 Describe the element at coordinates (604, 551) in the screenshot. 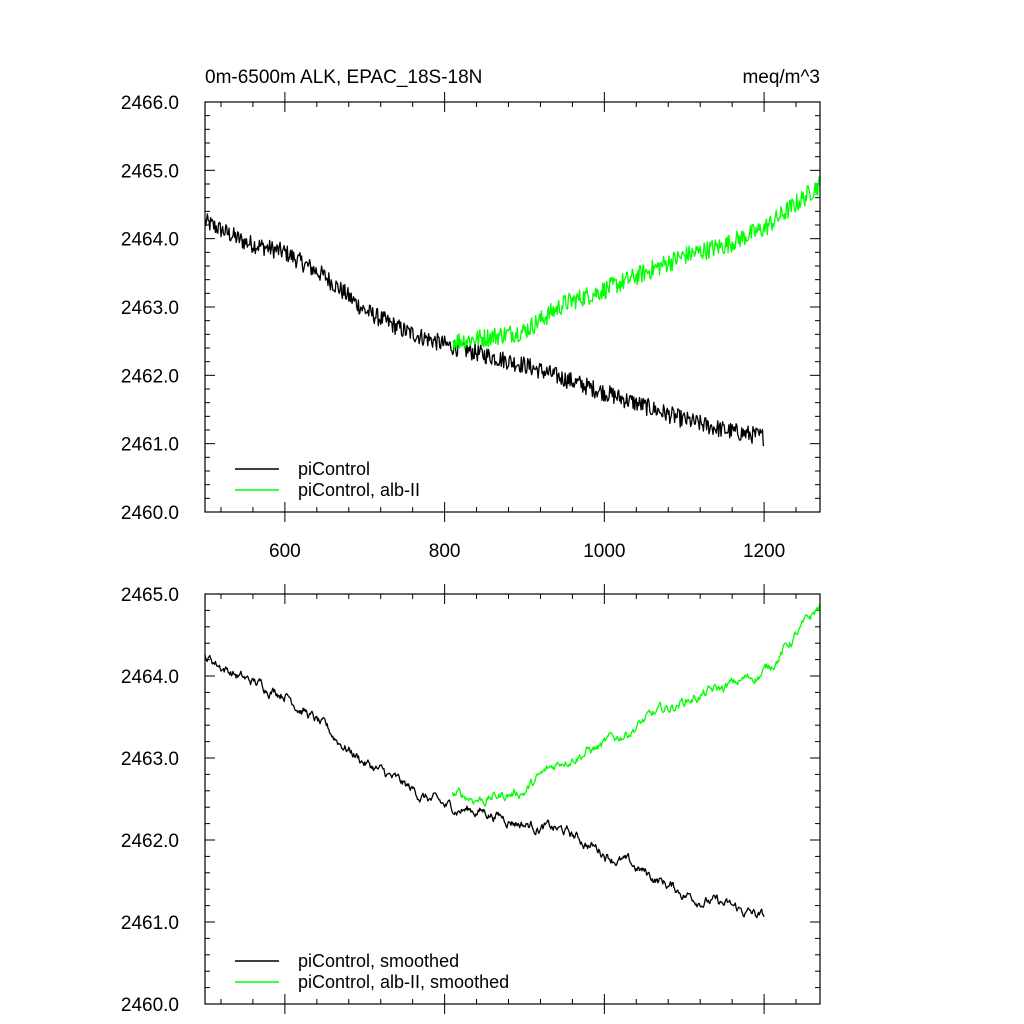

I see `x-tick-label: 1000` at that location.